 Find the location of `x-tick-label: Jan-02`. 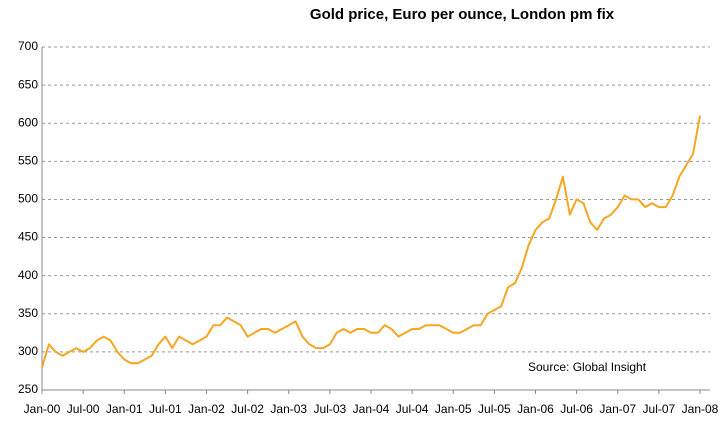

x-tick-label: Jan-02 is located at coordinates (206, 409).